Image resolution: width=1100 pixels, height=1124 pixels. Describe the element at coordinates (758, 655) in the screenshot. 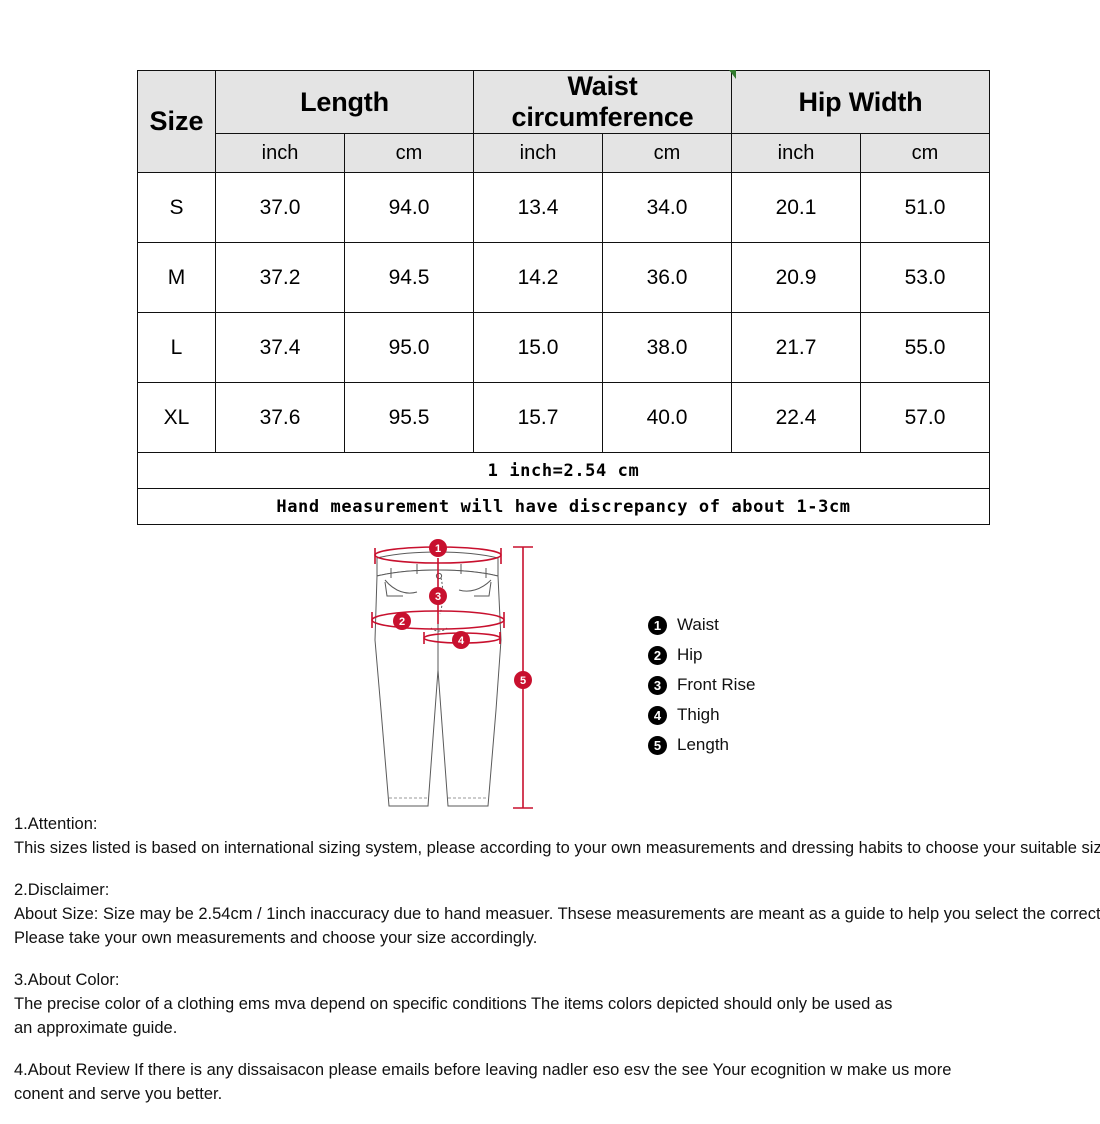

I see `legend-item-hip: 2 Hip` at that location.